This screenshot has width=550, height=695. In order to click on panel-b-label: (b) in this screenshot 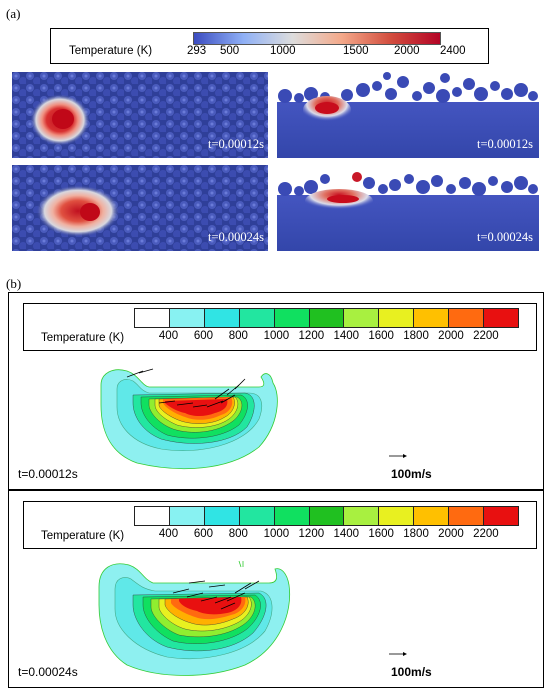, I will do `click(14, 283)`.